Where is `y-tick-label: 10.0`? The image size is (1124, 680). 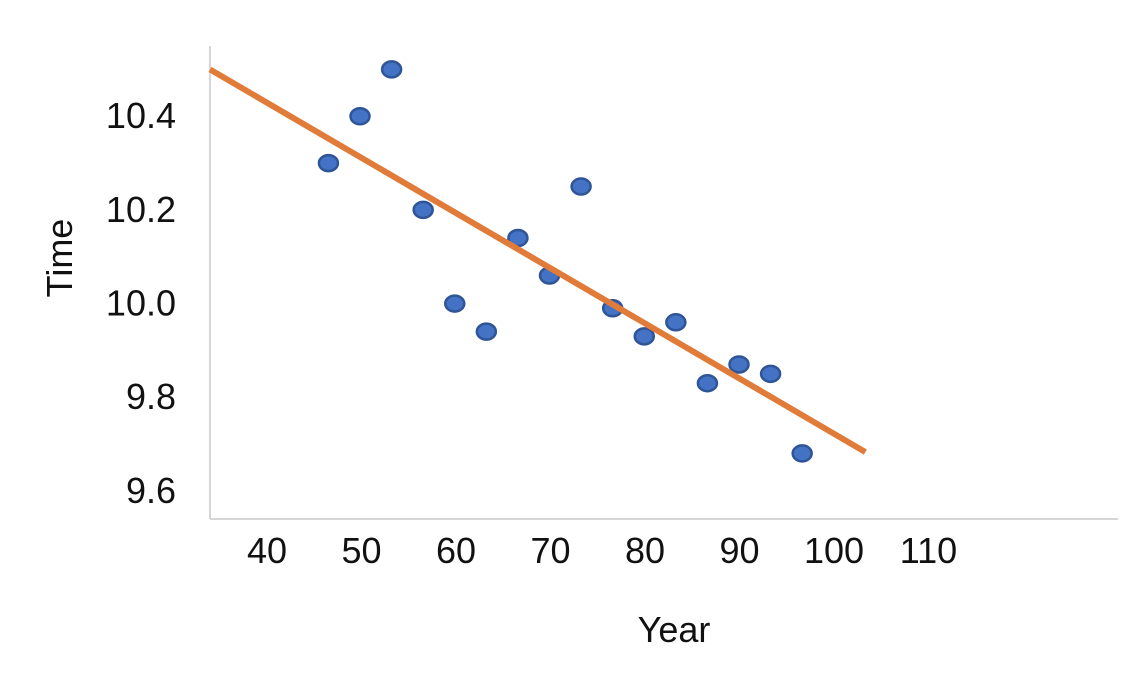 y-tick-label: 10.0 is located at coordinates (141, 303).